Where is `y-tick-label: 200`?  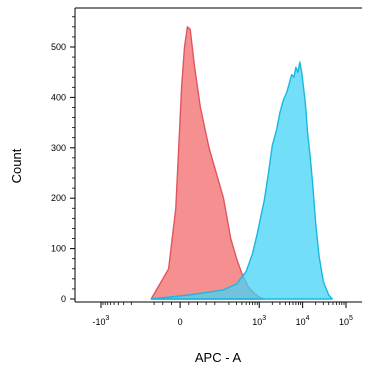 y-tick-label: 200 is located at coordinates (58, 198).